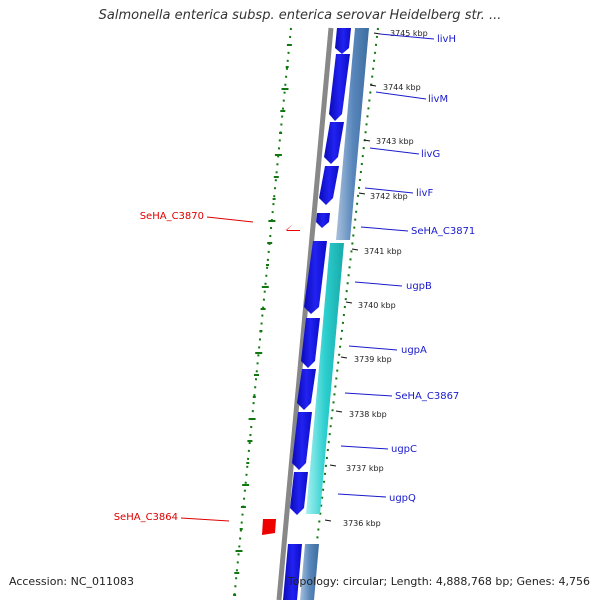  I want to click on tick-label: 3744 kbp, so click(402, 87).